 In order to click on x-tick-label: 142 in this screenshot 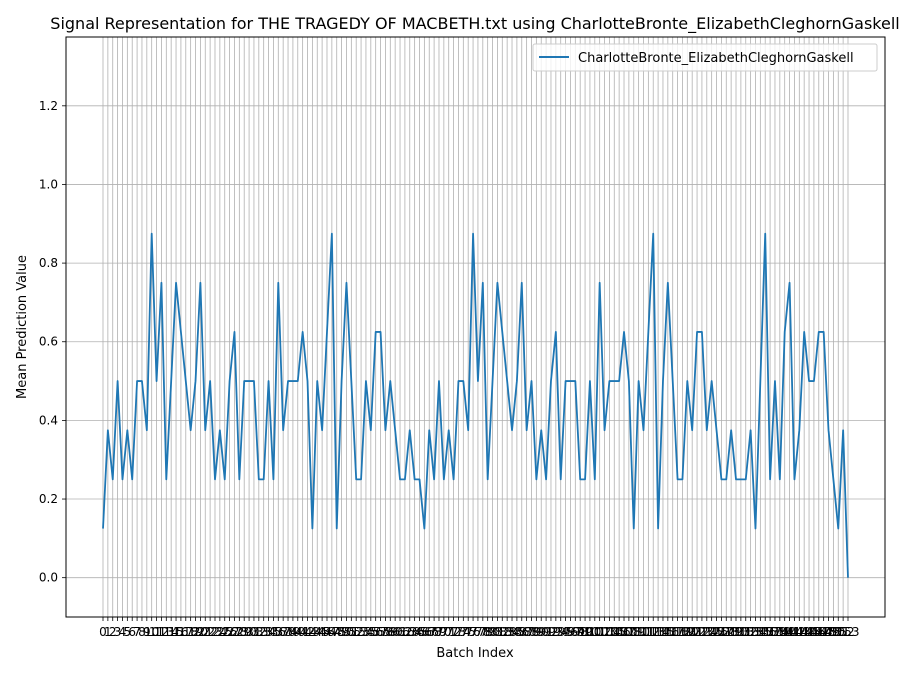, I will do `click(794, 632)`.